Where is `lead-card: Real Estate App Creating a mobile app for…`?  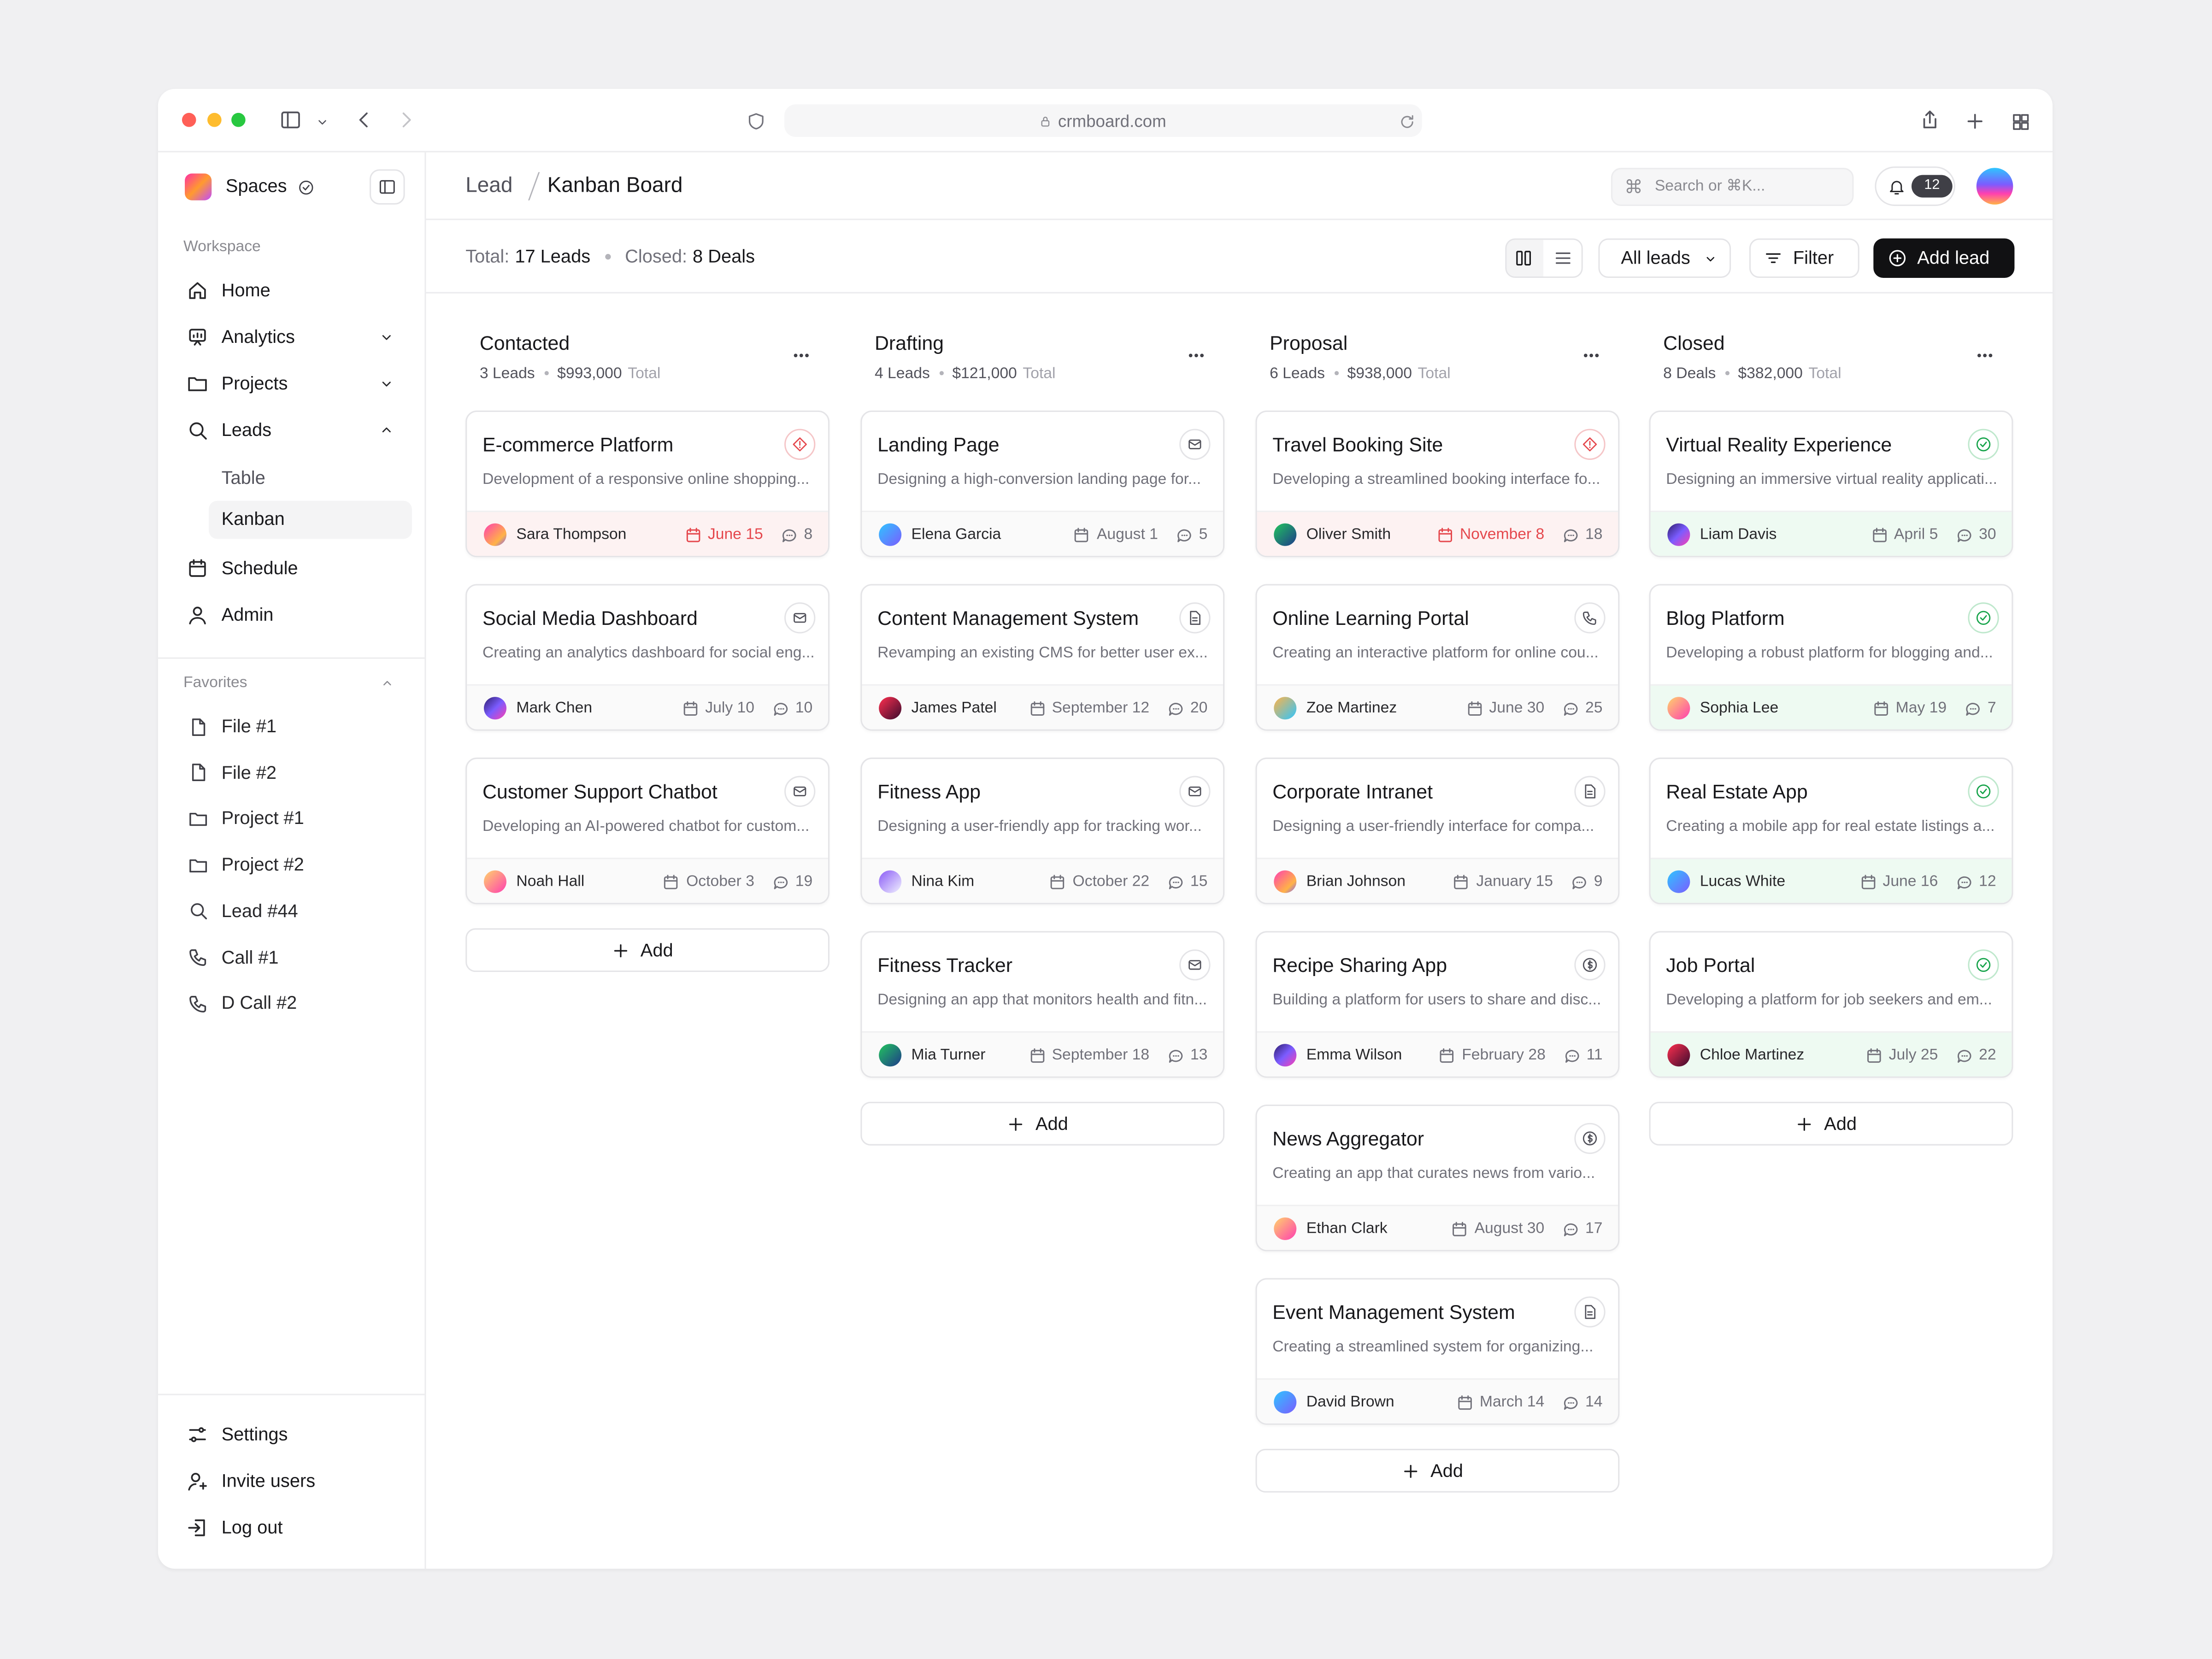
lead-card: Real Estate App Creating a mobile app for… is located at coordinates (1831, 831).